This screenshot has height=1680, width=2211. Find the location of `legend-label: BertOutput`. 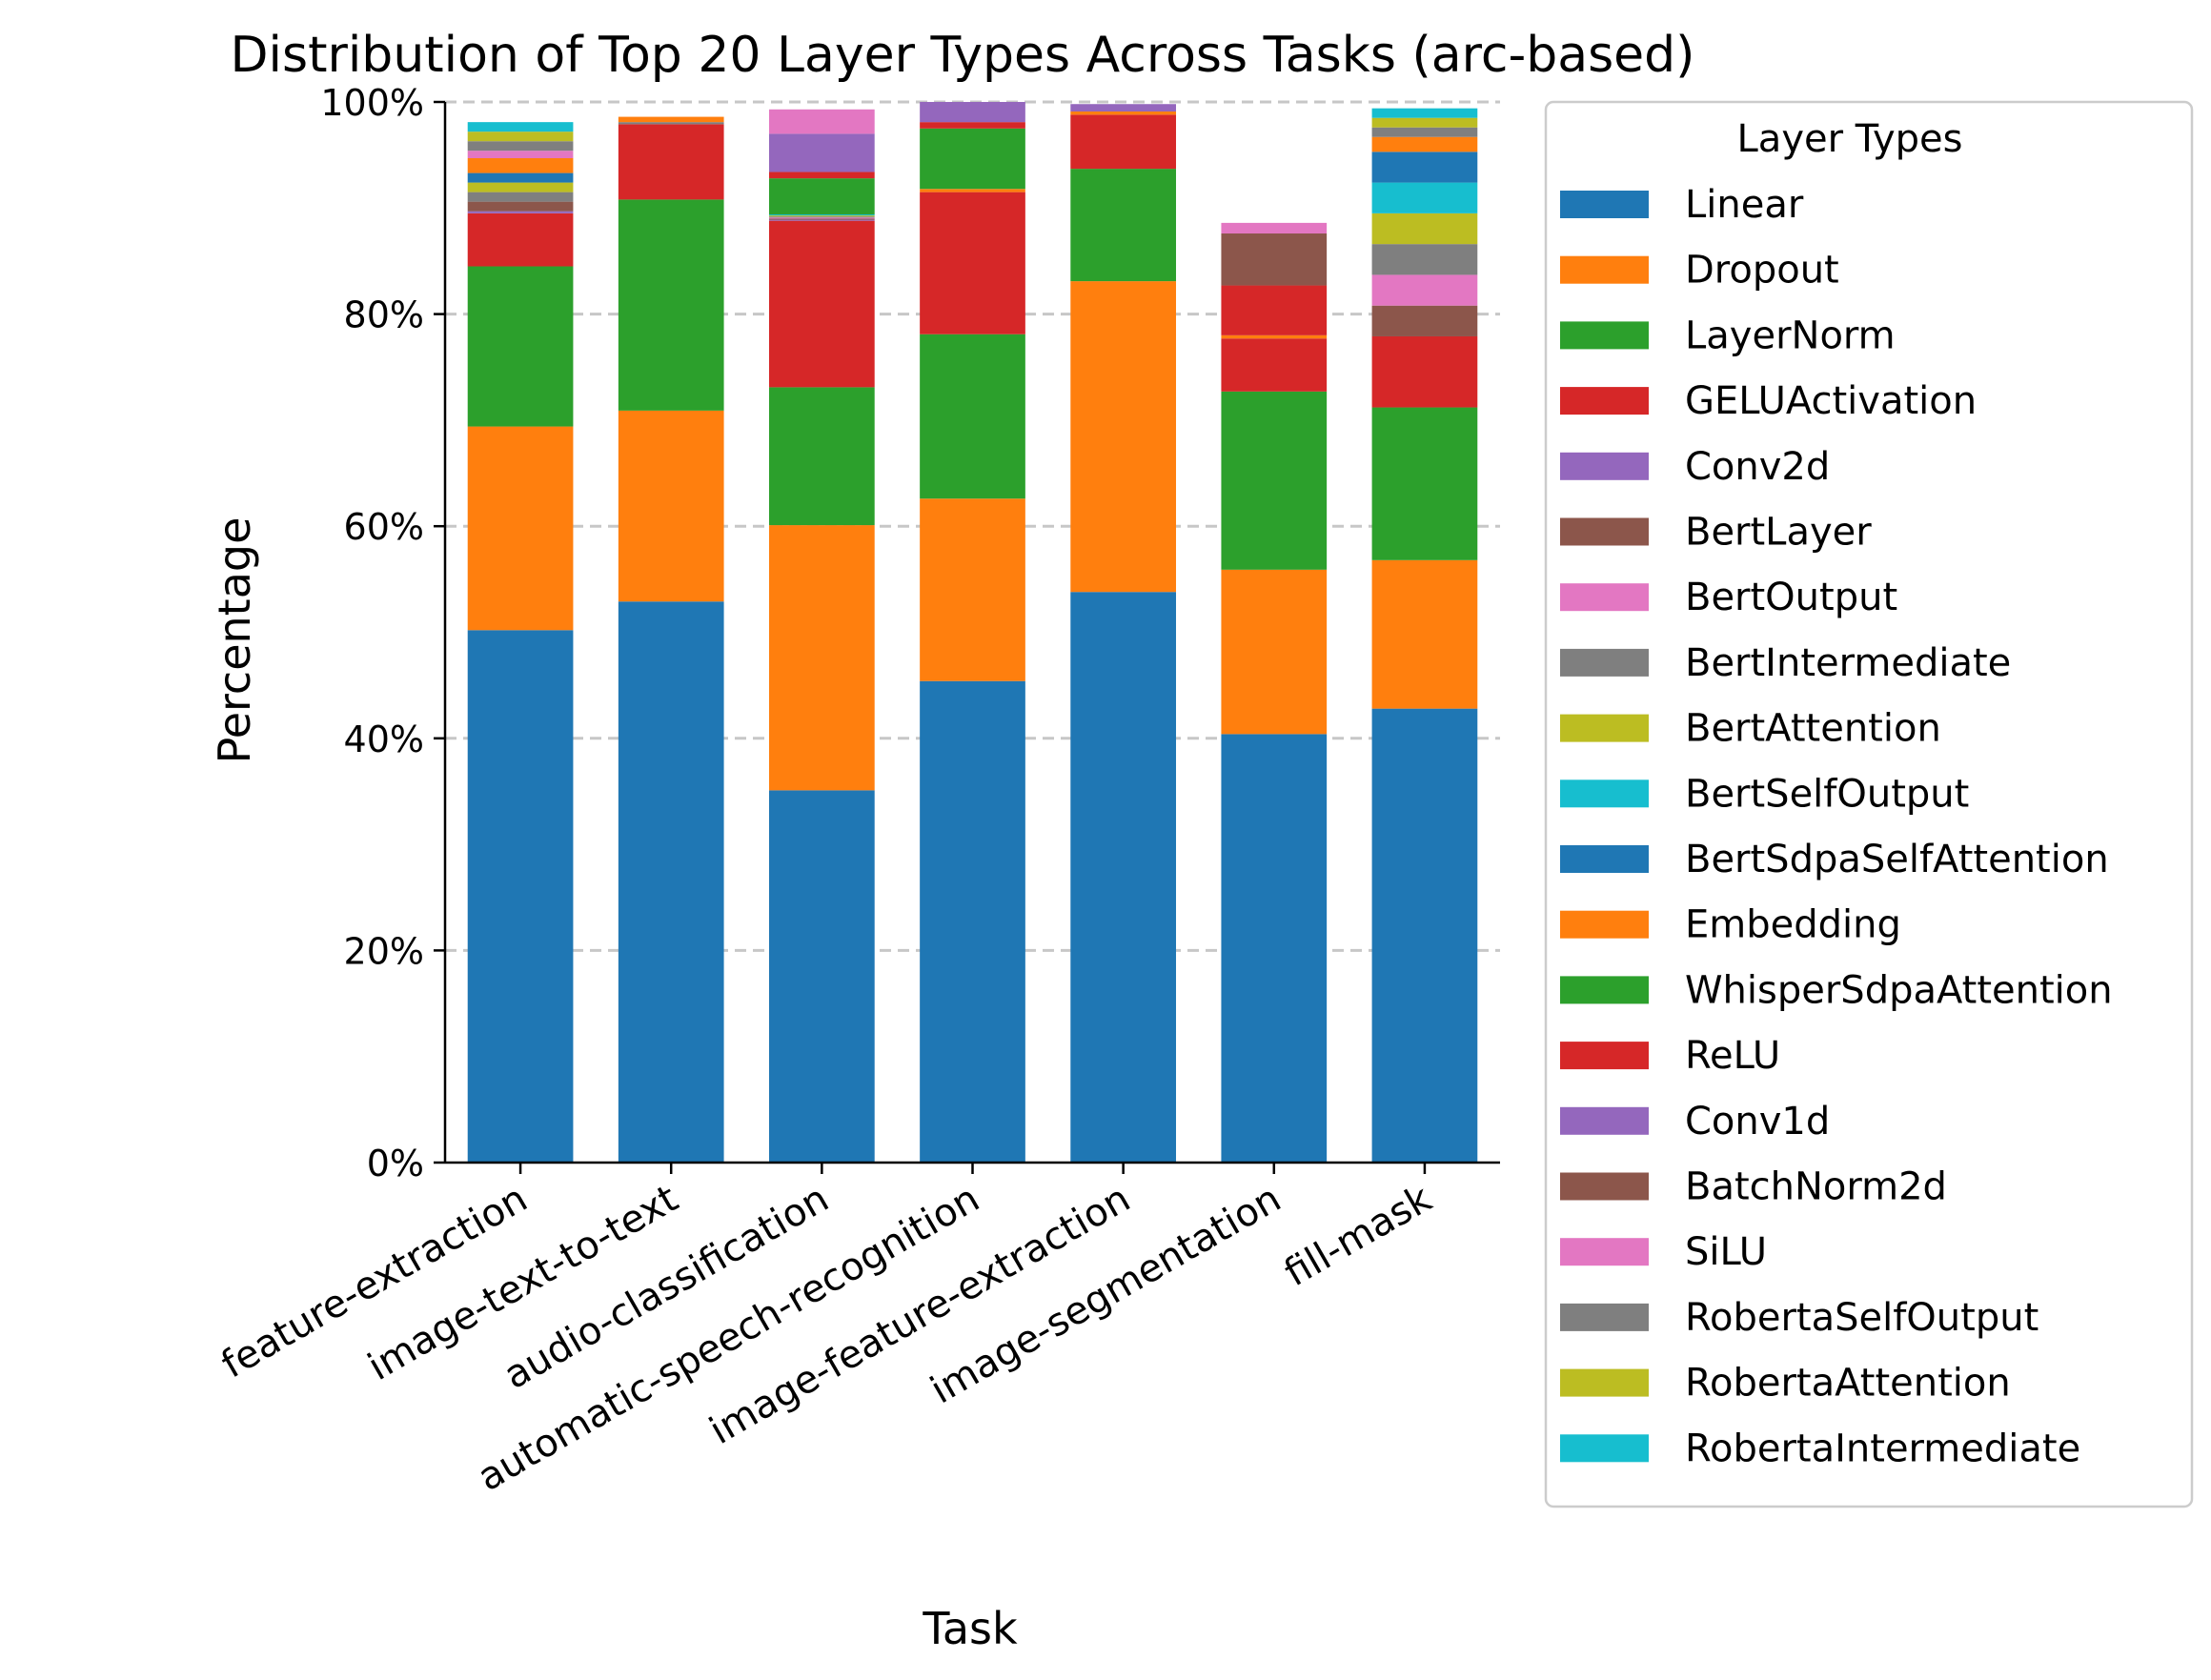

legend-label: BertOutput is located at coordinates (1791, 598).